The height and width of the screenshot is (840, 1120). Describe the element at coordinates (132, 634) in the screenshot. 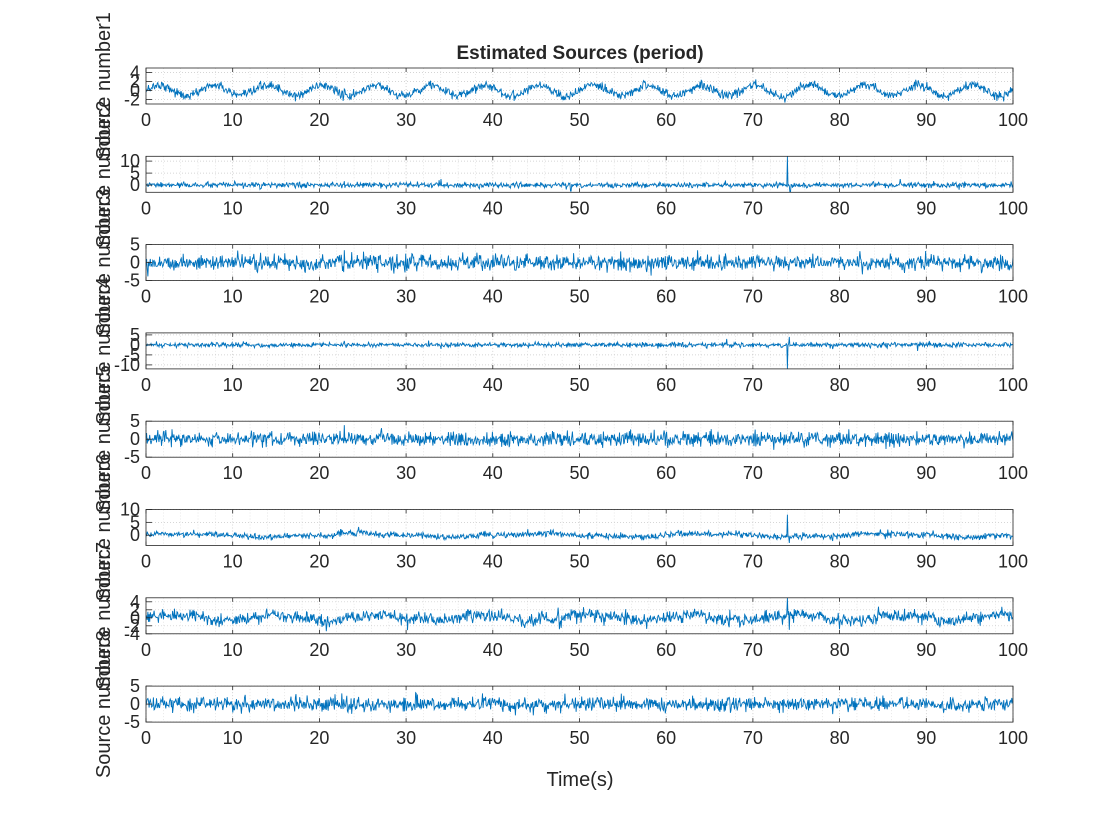

I see `y-tick-label: -4` at that location.